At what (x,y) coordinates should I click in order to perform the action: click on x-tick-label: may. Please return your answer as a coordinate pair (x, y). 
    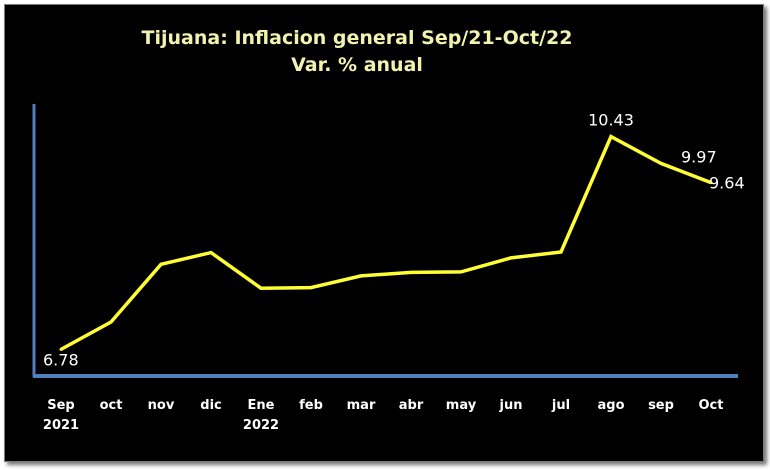
    Looking at the image, I should click on (461, 405).